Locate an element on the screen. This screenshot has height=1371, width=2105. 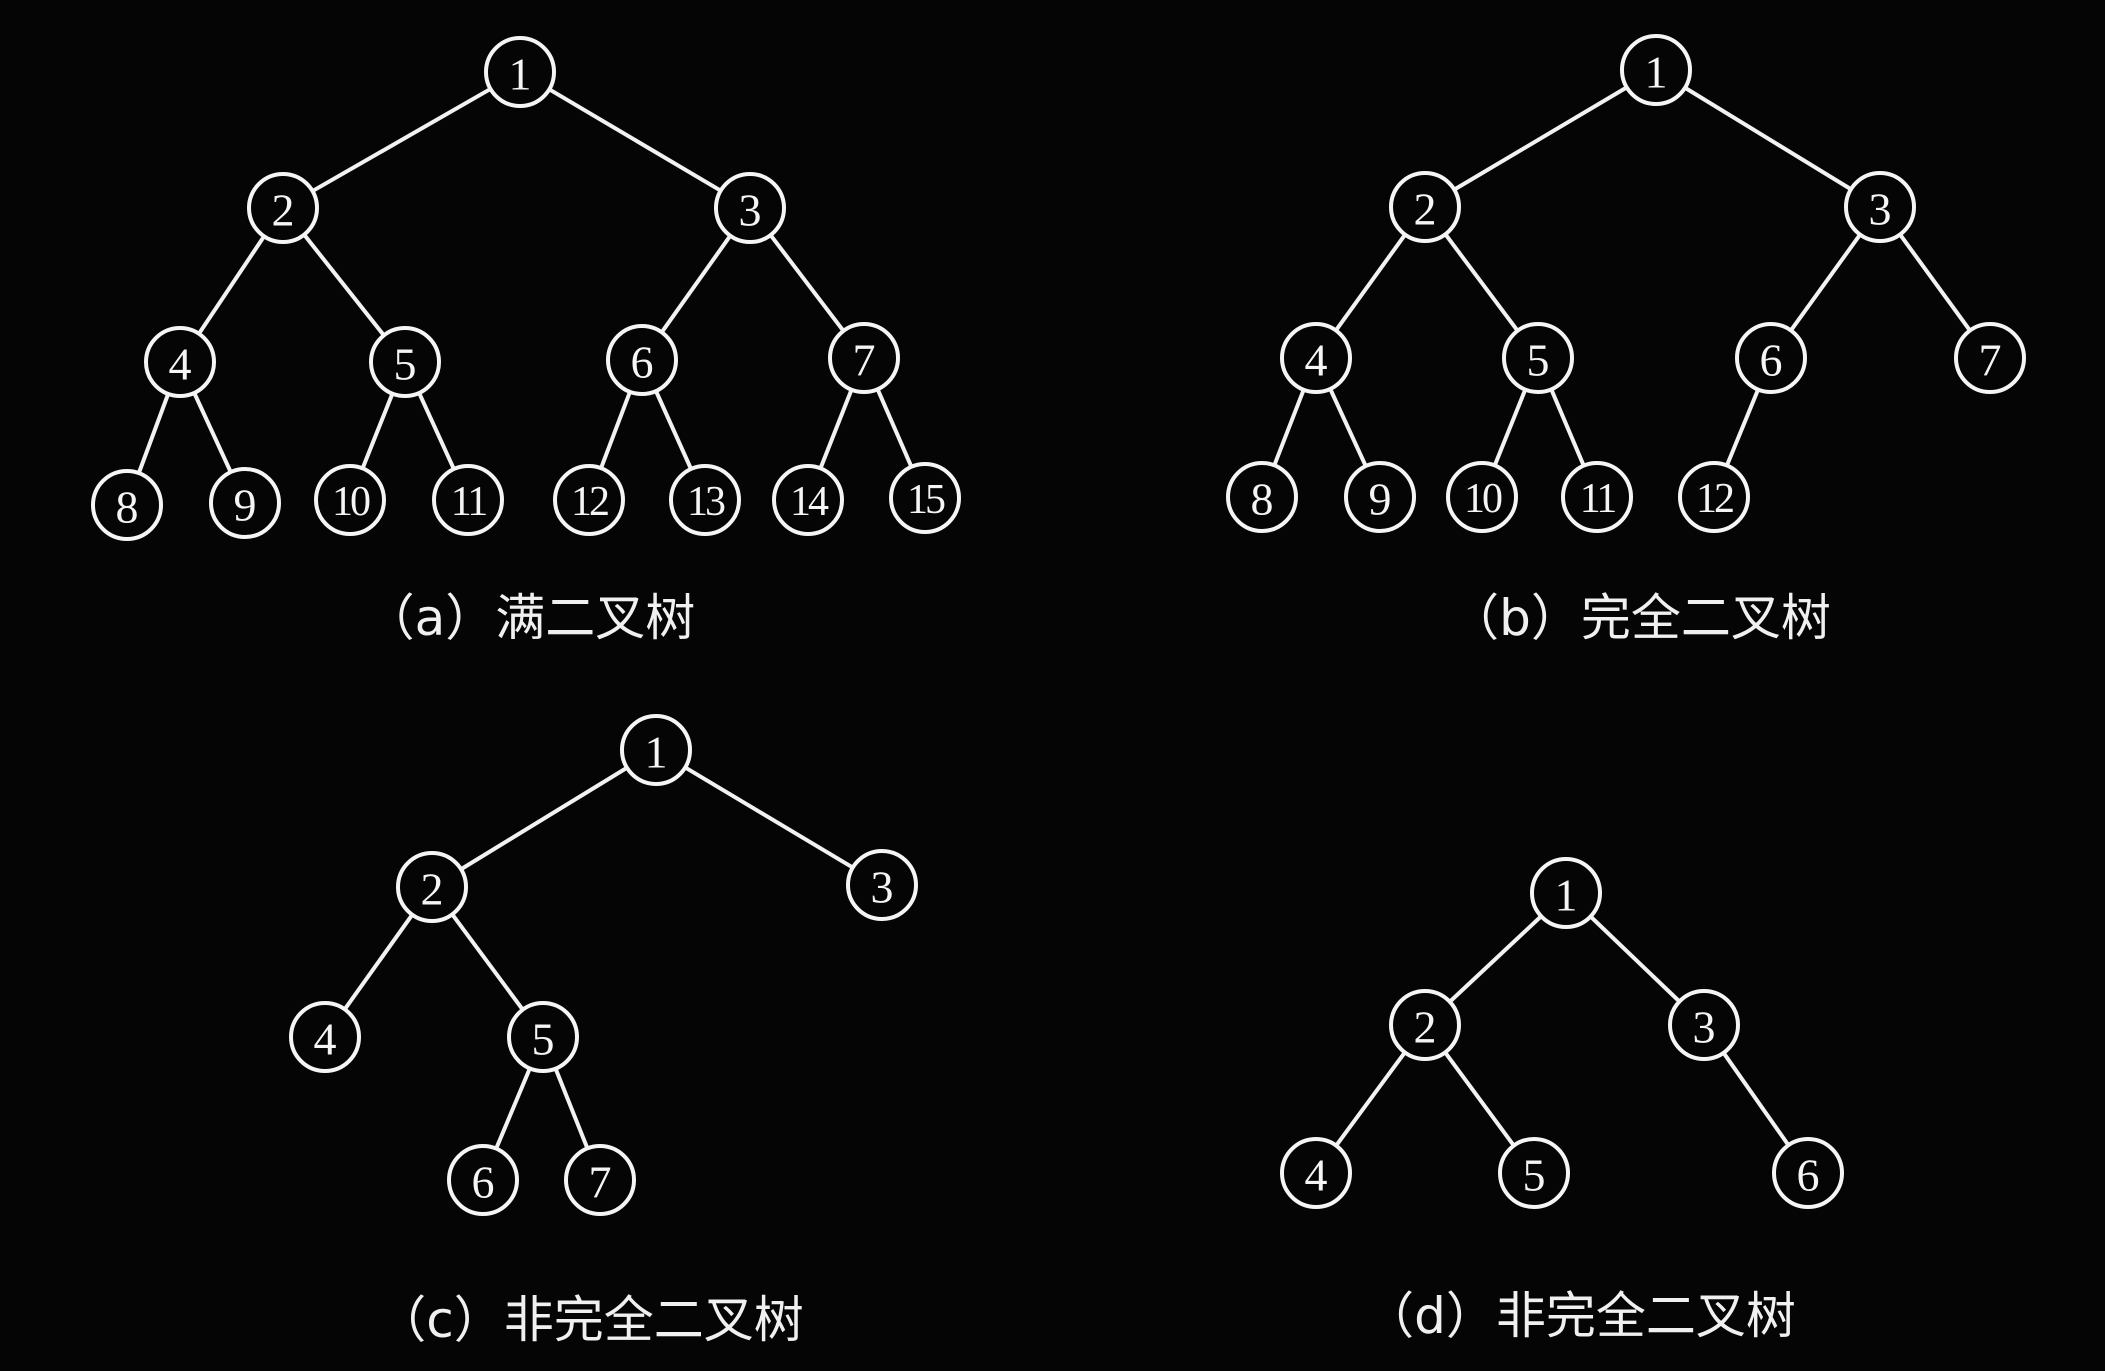
node-b-1: 1 is located at coordinates (1656, 70).